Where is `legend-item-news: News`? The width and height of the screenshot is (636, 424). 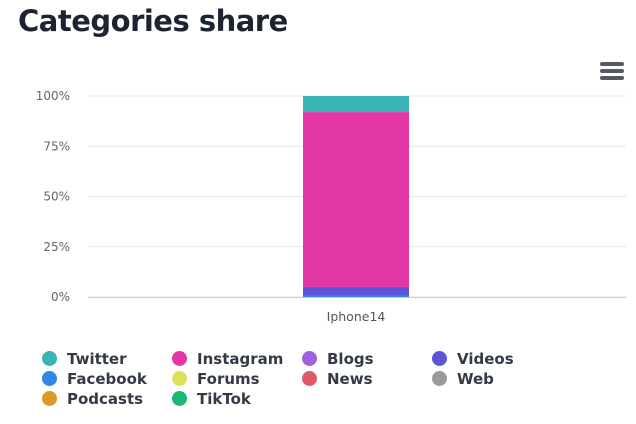
legend-item-news: News is located at coordinates (337, 378).